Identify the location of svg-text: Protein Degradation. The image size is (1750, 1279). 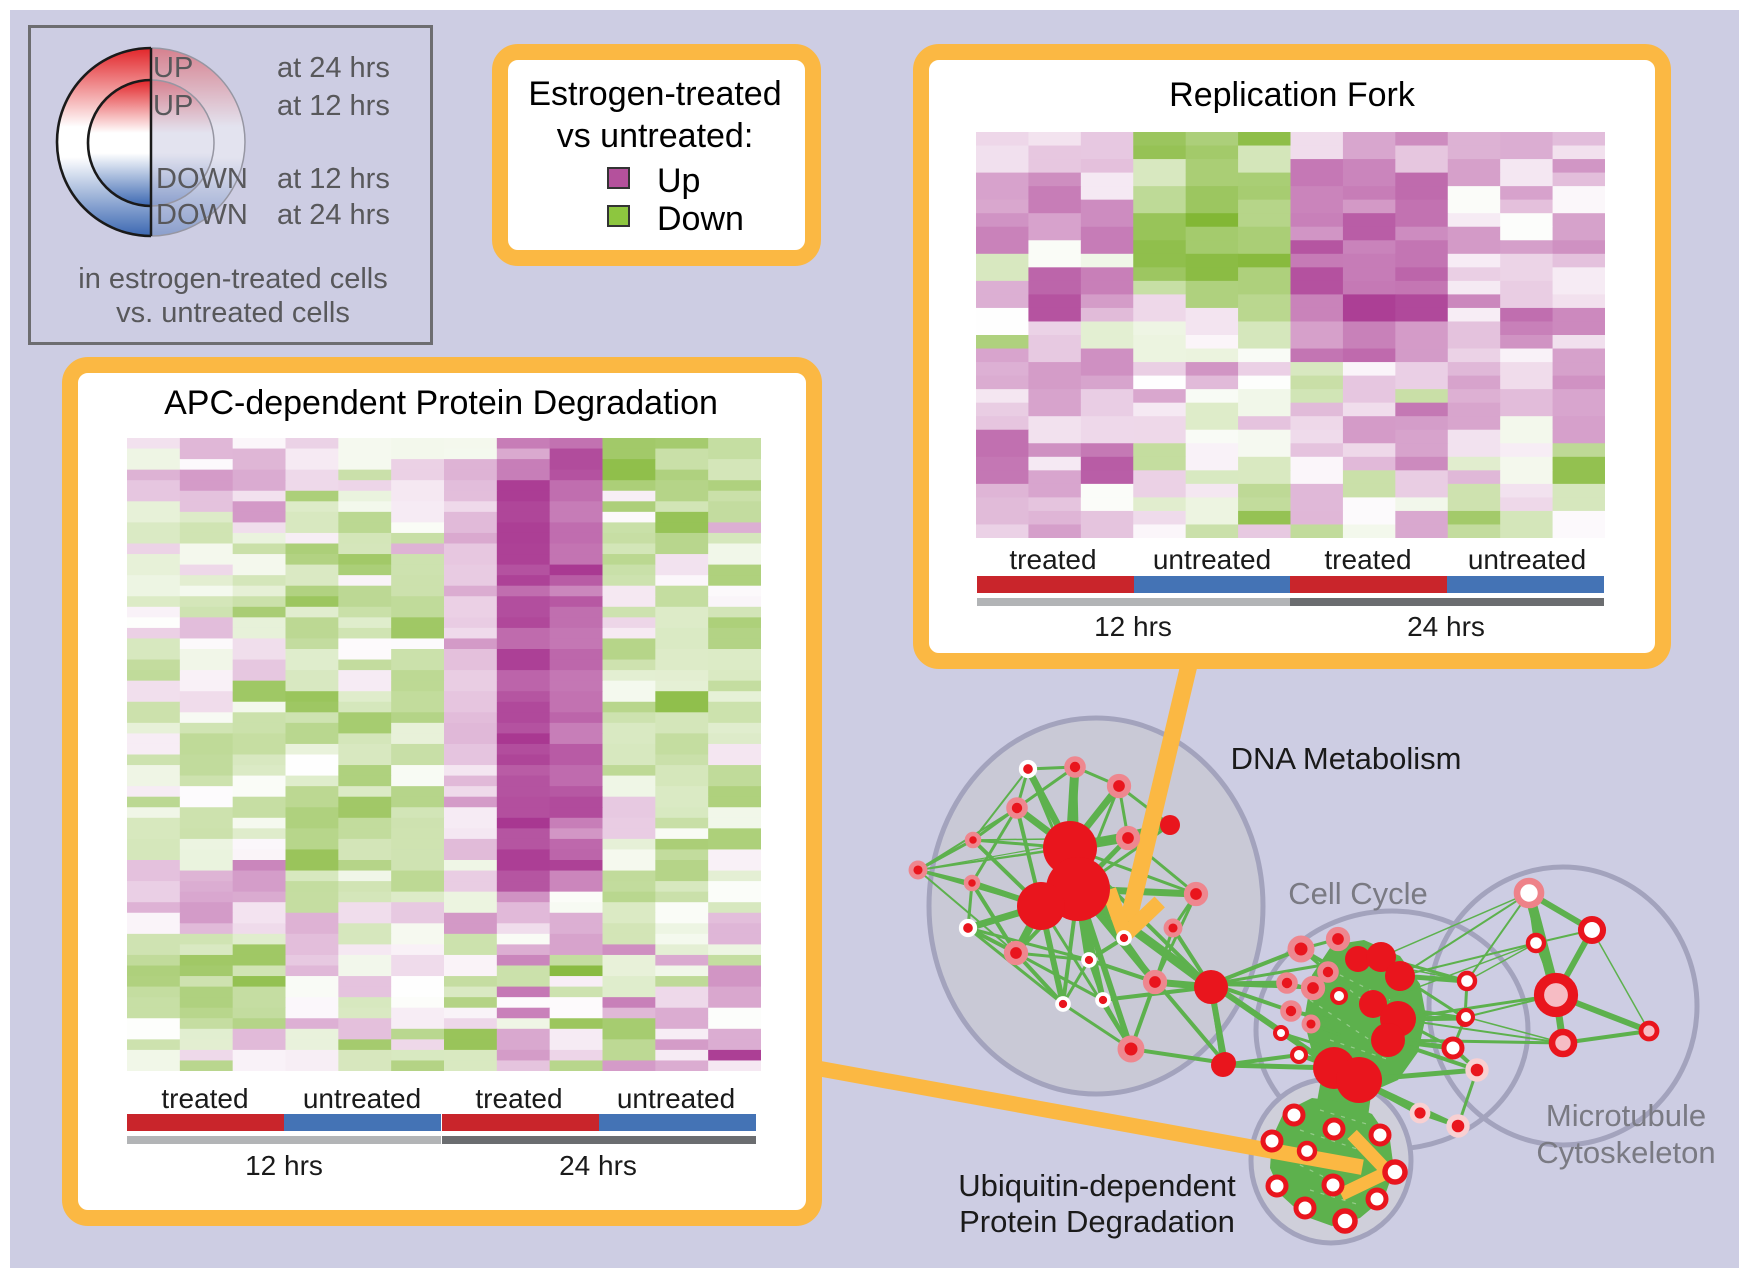
(1097, 1221).